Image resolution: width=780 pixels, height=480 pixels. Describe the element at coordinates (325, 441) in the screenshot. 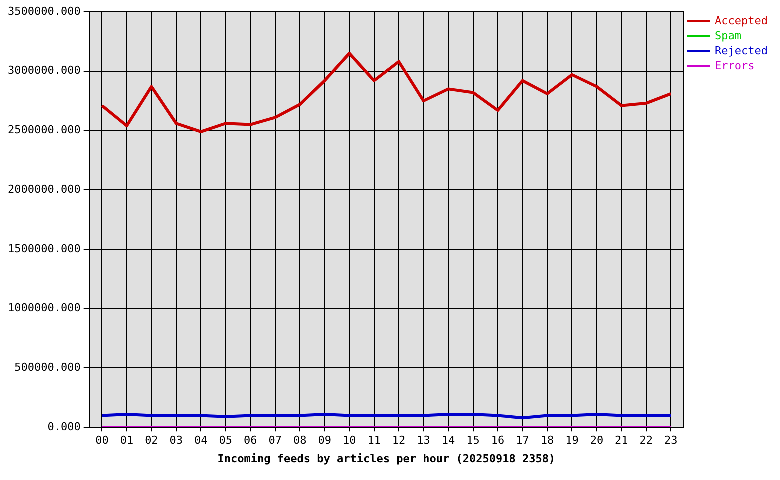

I see `x-tick-label: 09` at that location.